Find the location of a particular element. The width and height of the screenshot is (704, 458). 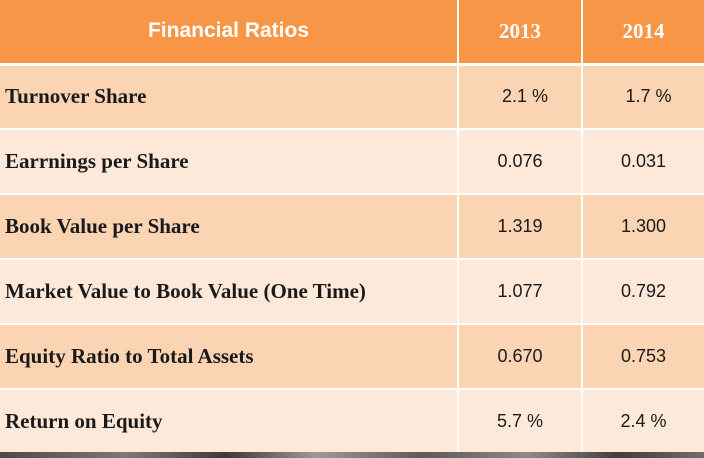

row-label: Equity Ratio to Total Assets is located at coordinates (229, 357).